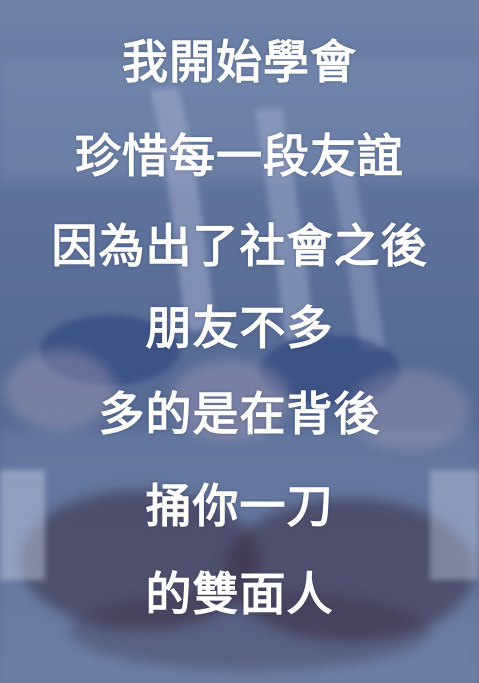  What do you see at coordinates (239, 506) in the screenshot?
I see `quote-line: 捅你一刀` at bounding box center [239, 506].